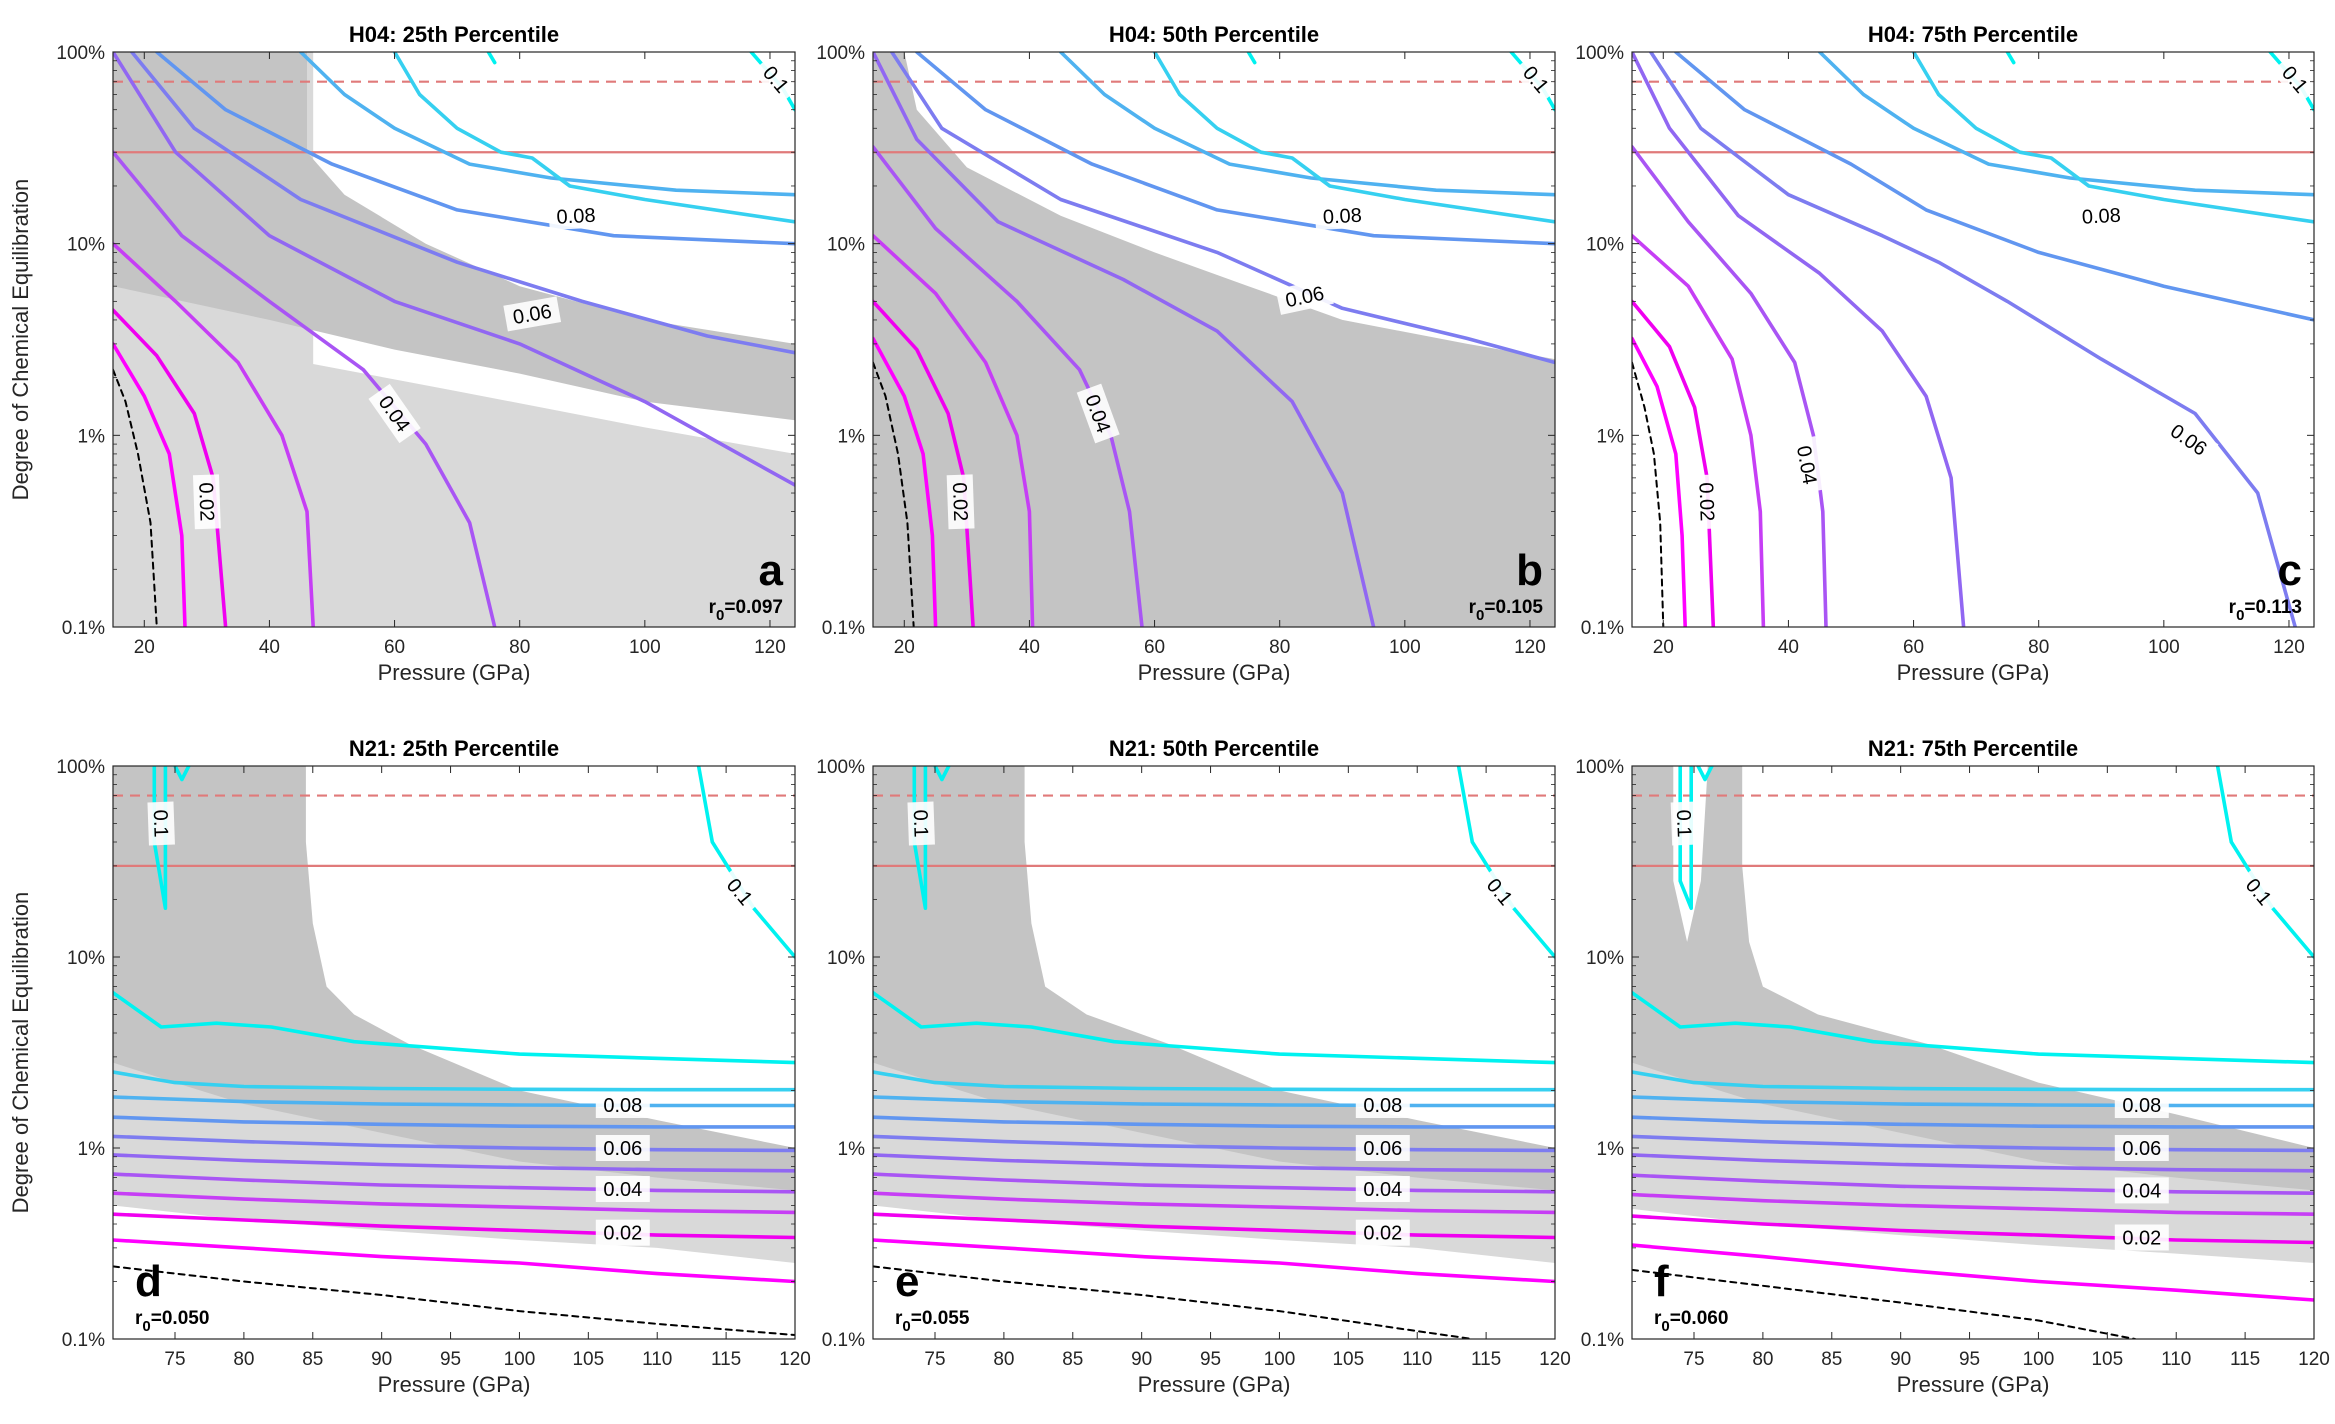 This screenshot has width=2335, height=1424. I want to click on r0-annotation: r0=0.105, so click(1506, 610).